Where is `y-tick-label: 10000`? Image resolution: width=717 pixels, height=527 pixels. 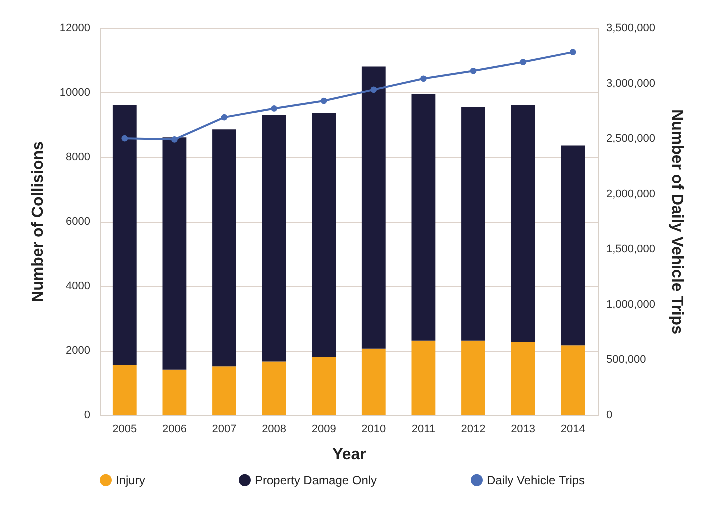
y-tick-label: 10000 is located at coordinates (75, 93).